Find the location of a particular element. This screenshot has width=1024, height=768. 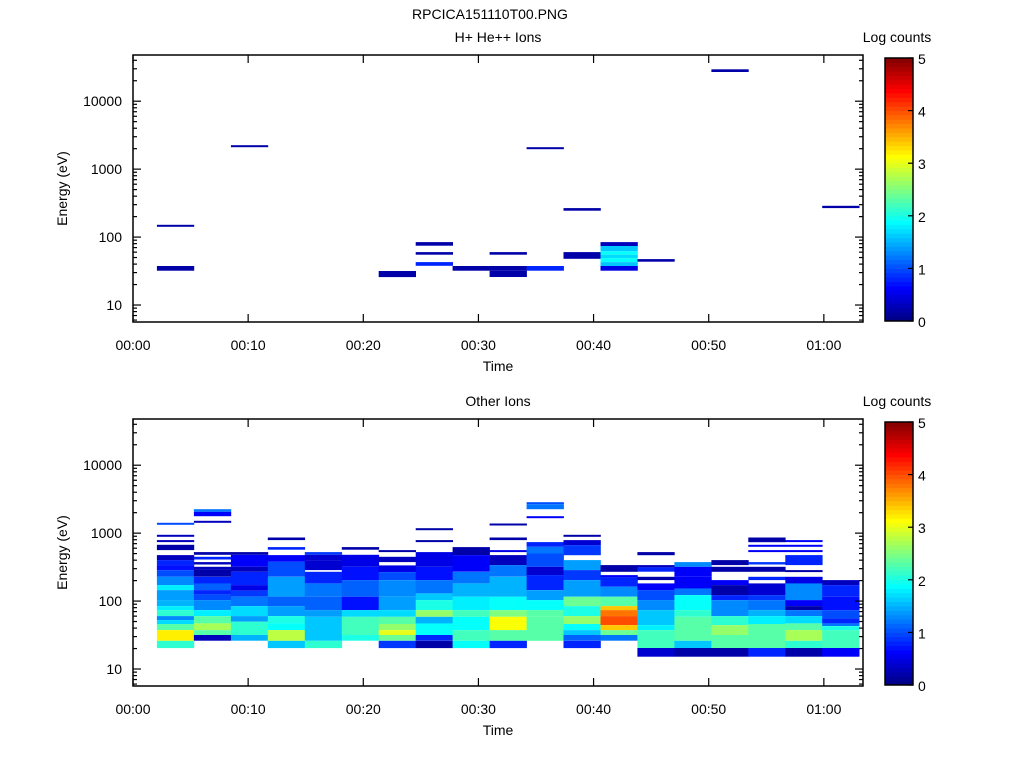

y-tick-label: 1000 is located at coordinates (106, 533).